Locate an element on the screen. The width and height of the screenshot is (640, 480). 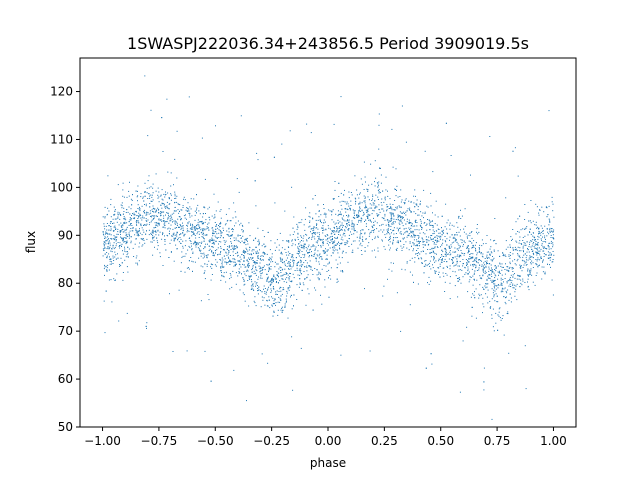
x-tick-label: −0.50 is located at coordinates (215, 441).